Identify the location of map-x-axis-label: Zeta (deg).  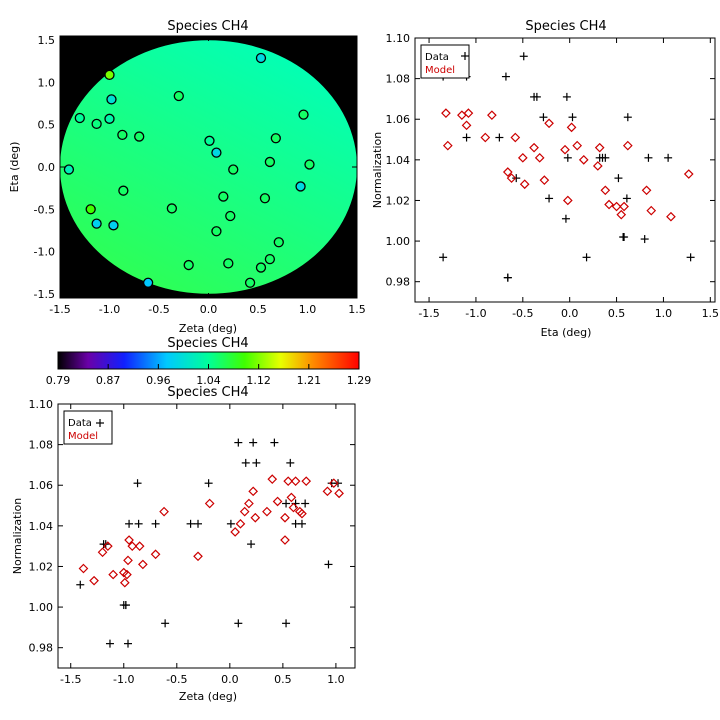
(208, 328).